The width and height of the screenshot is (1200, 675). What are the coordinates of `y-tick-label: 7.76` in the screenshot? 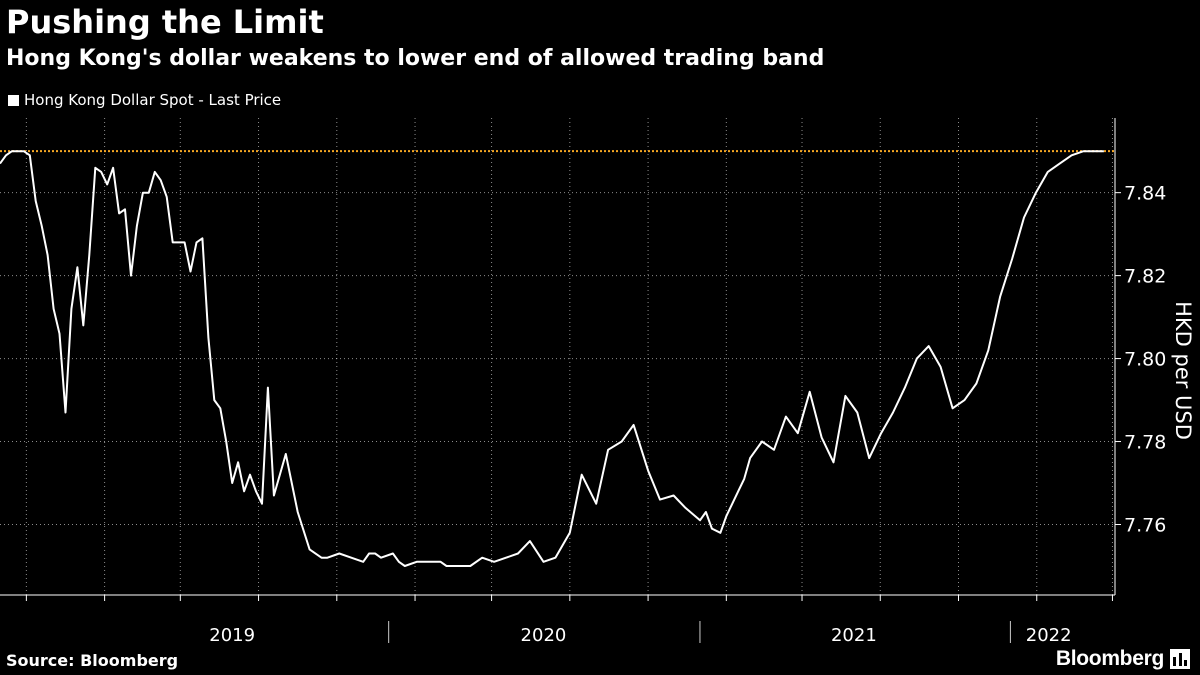 It's located at (1145, 525).